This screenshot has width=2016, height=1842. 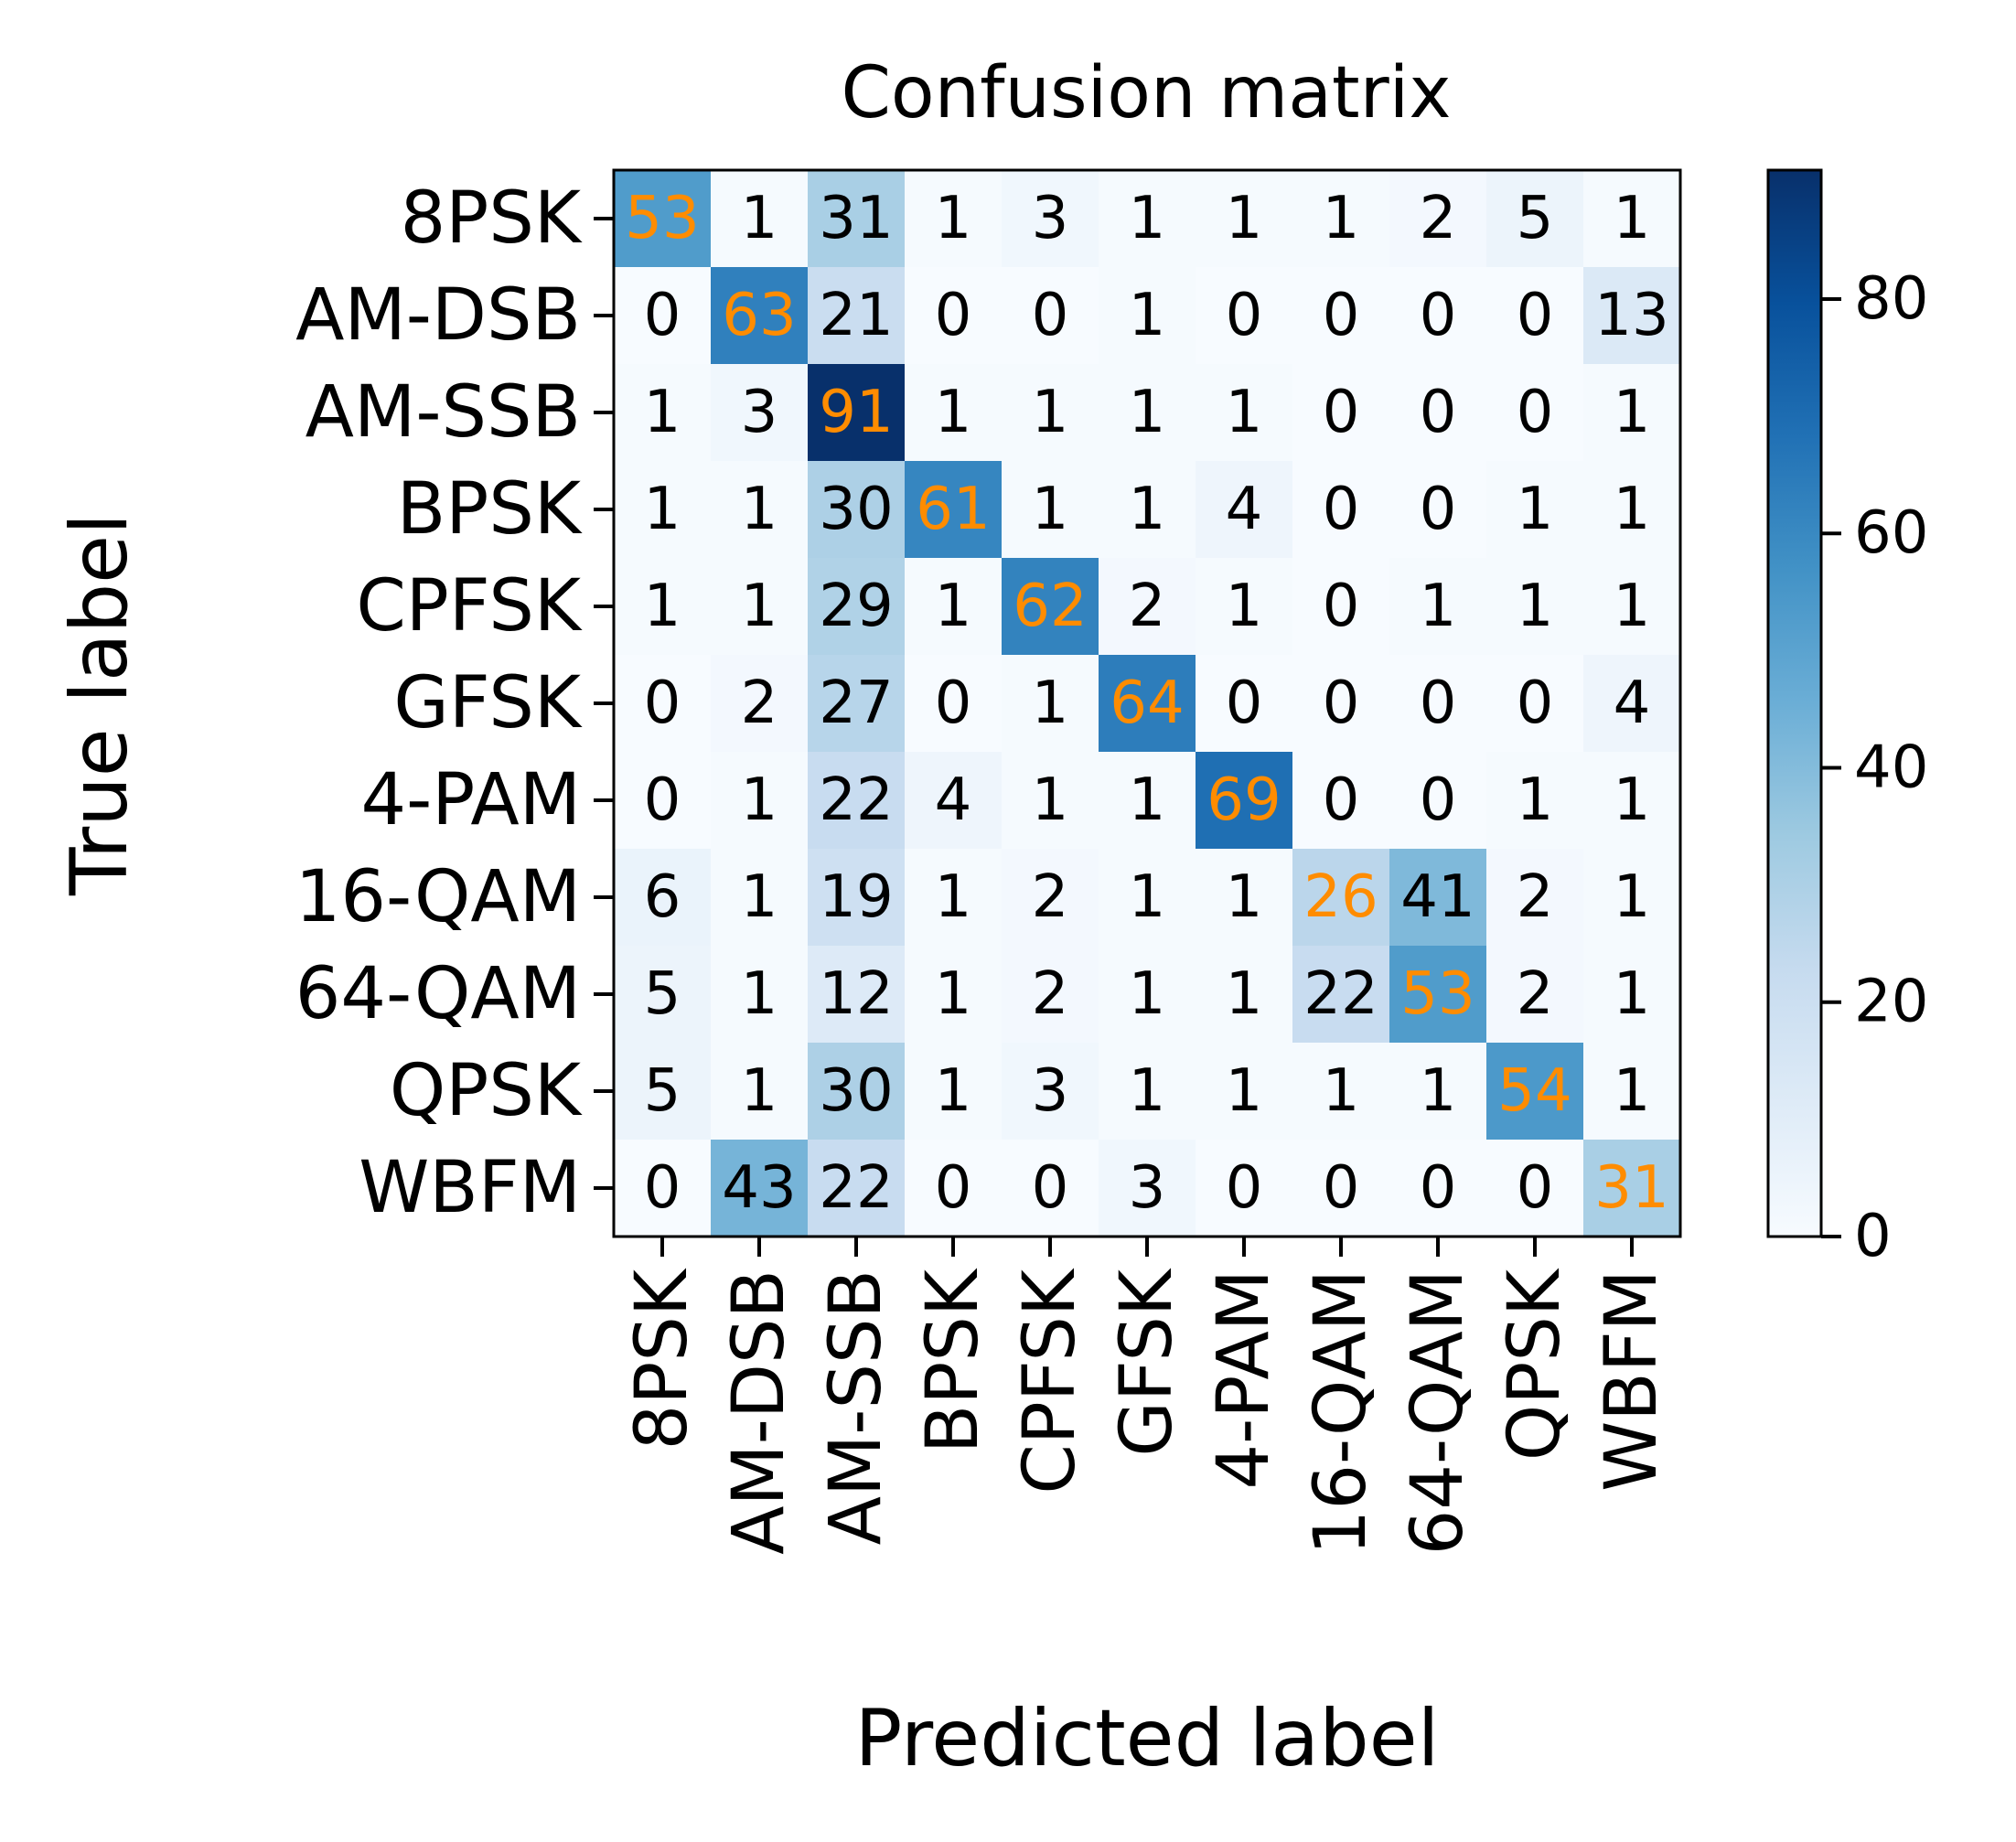 I want to click on y-tick-label: GFSK, so click(x=487, y=703).